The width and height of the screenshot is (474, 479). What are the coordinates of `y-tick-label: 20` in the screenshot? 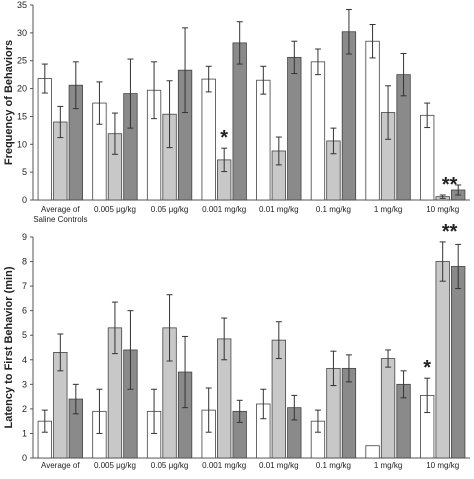 It's located at (22, 89).